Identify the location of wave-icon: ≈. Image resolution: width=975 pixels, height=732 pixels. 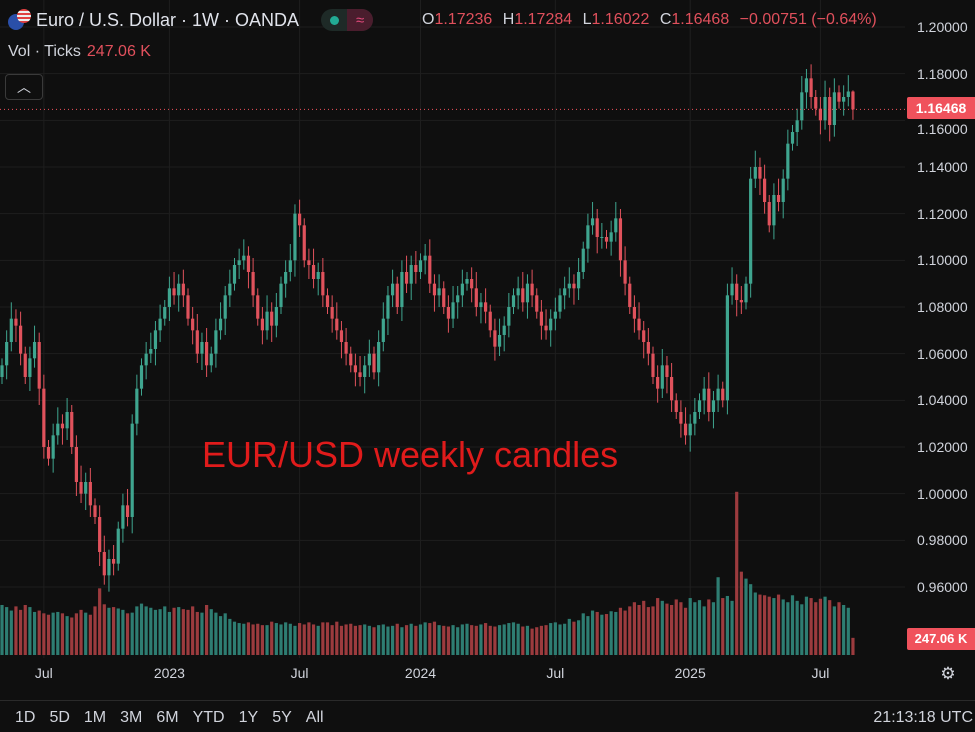
(360, 20).